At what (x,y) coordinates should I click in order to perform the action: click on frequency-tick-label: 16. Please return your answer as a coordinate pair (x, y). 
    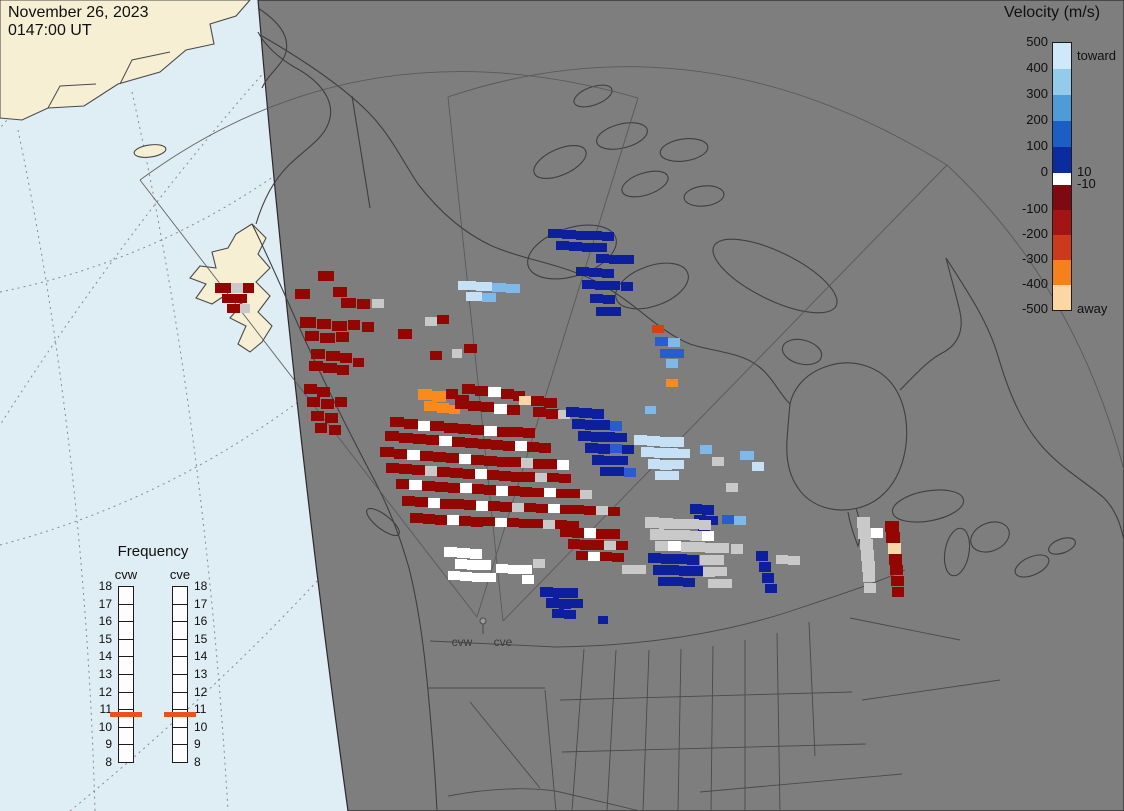
    Looking at the image, I should click on (201, 621).